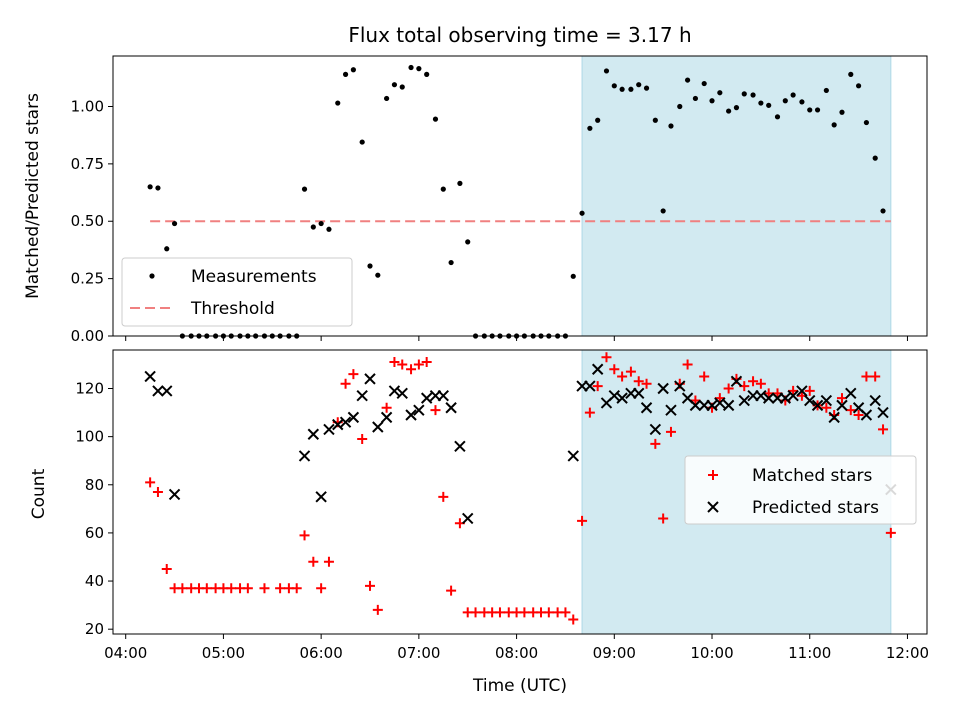  I want to click on x-tick-label: 06:00, so click(321, 653).